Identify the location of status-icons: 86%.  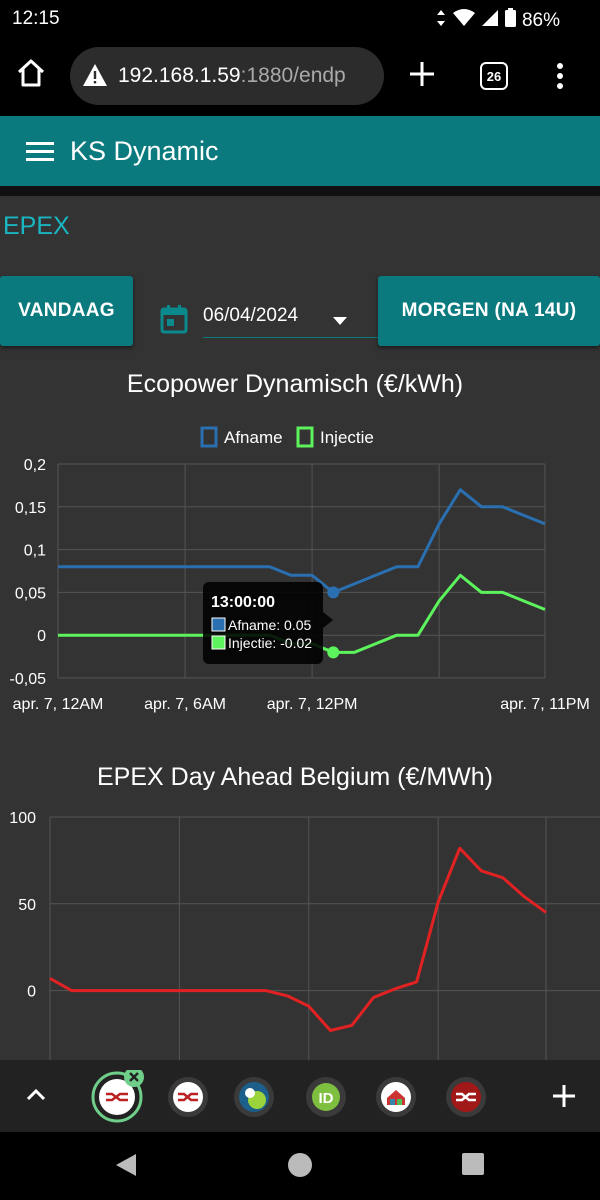
(497, 20).